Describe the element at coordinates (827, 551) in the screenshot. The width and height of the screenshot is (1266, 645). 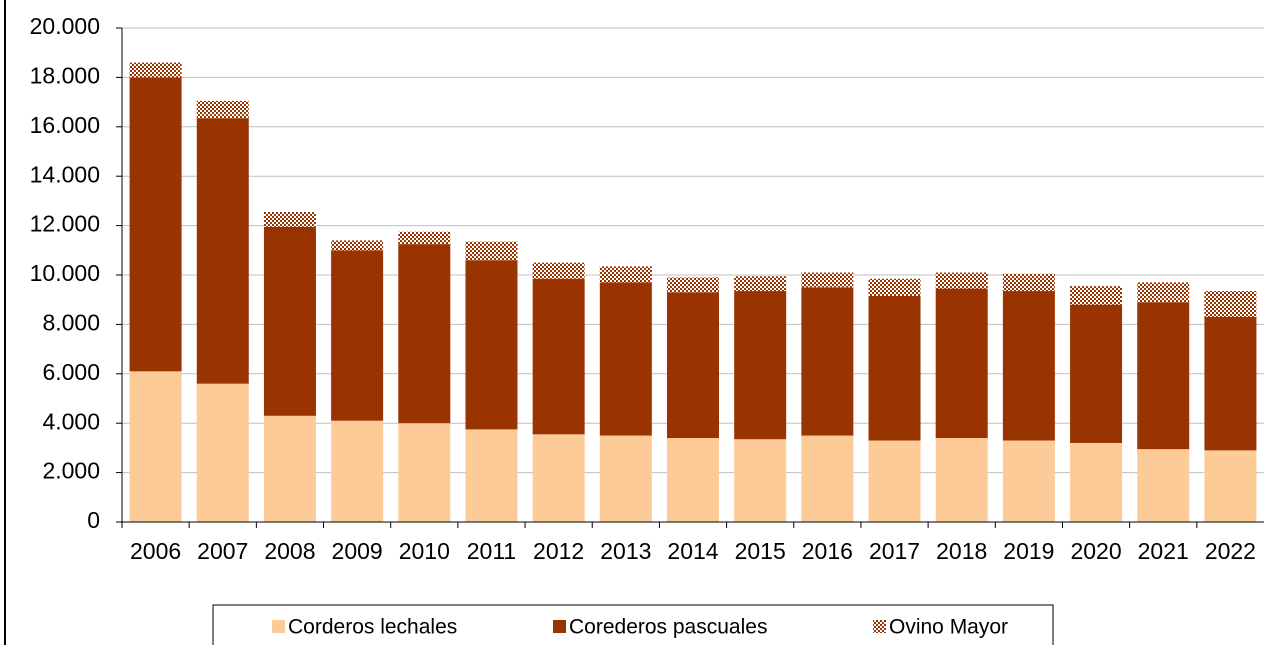
I see `x-tick-label: 2016` at that location.